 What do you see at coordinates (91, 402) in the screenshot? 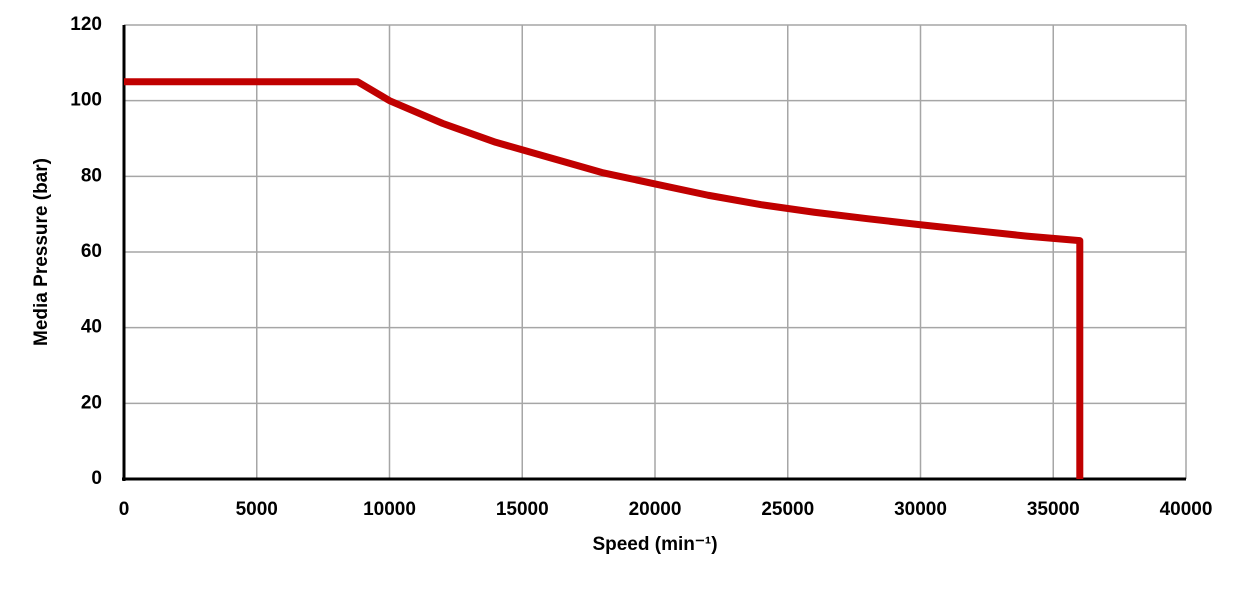
I see `y-tick-label: 20` at bounding box center [91, 402].